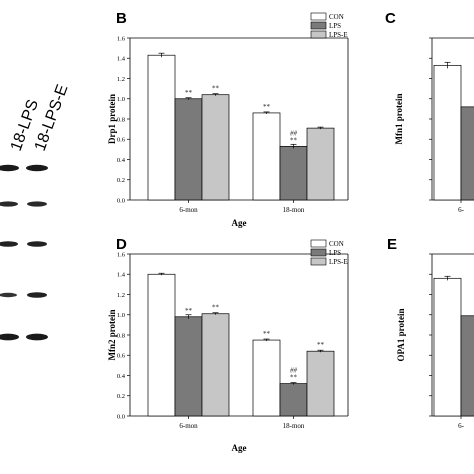 The width and height of the screenshot is (474, 474). I want to click on panel-d-y-tick-label: 0.8, so click(121, 335).